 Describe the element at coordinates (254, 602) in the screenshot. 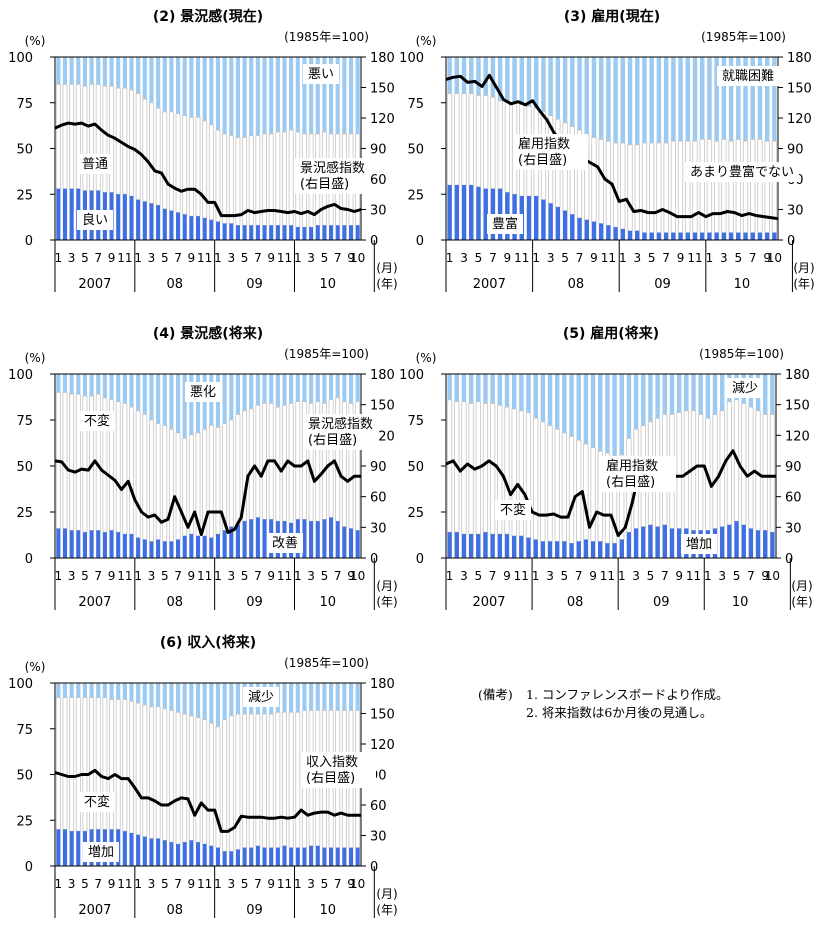

I see `year-label: 09` at that location.